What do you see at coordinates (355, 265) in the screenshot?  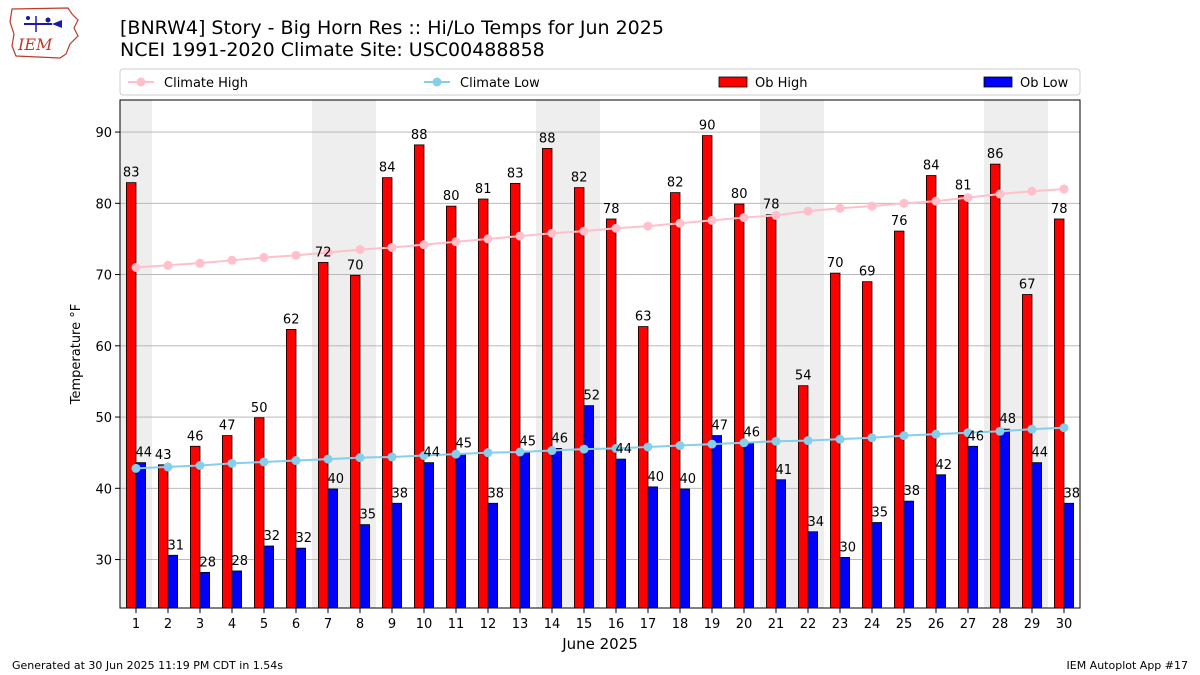 I see `ob-high-label: 70` at bounding box center [355, 265].